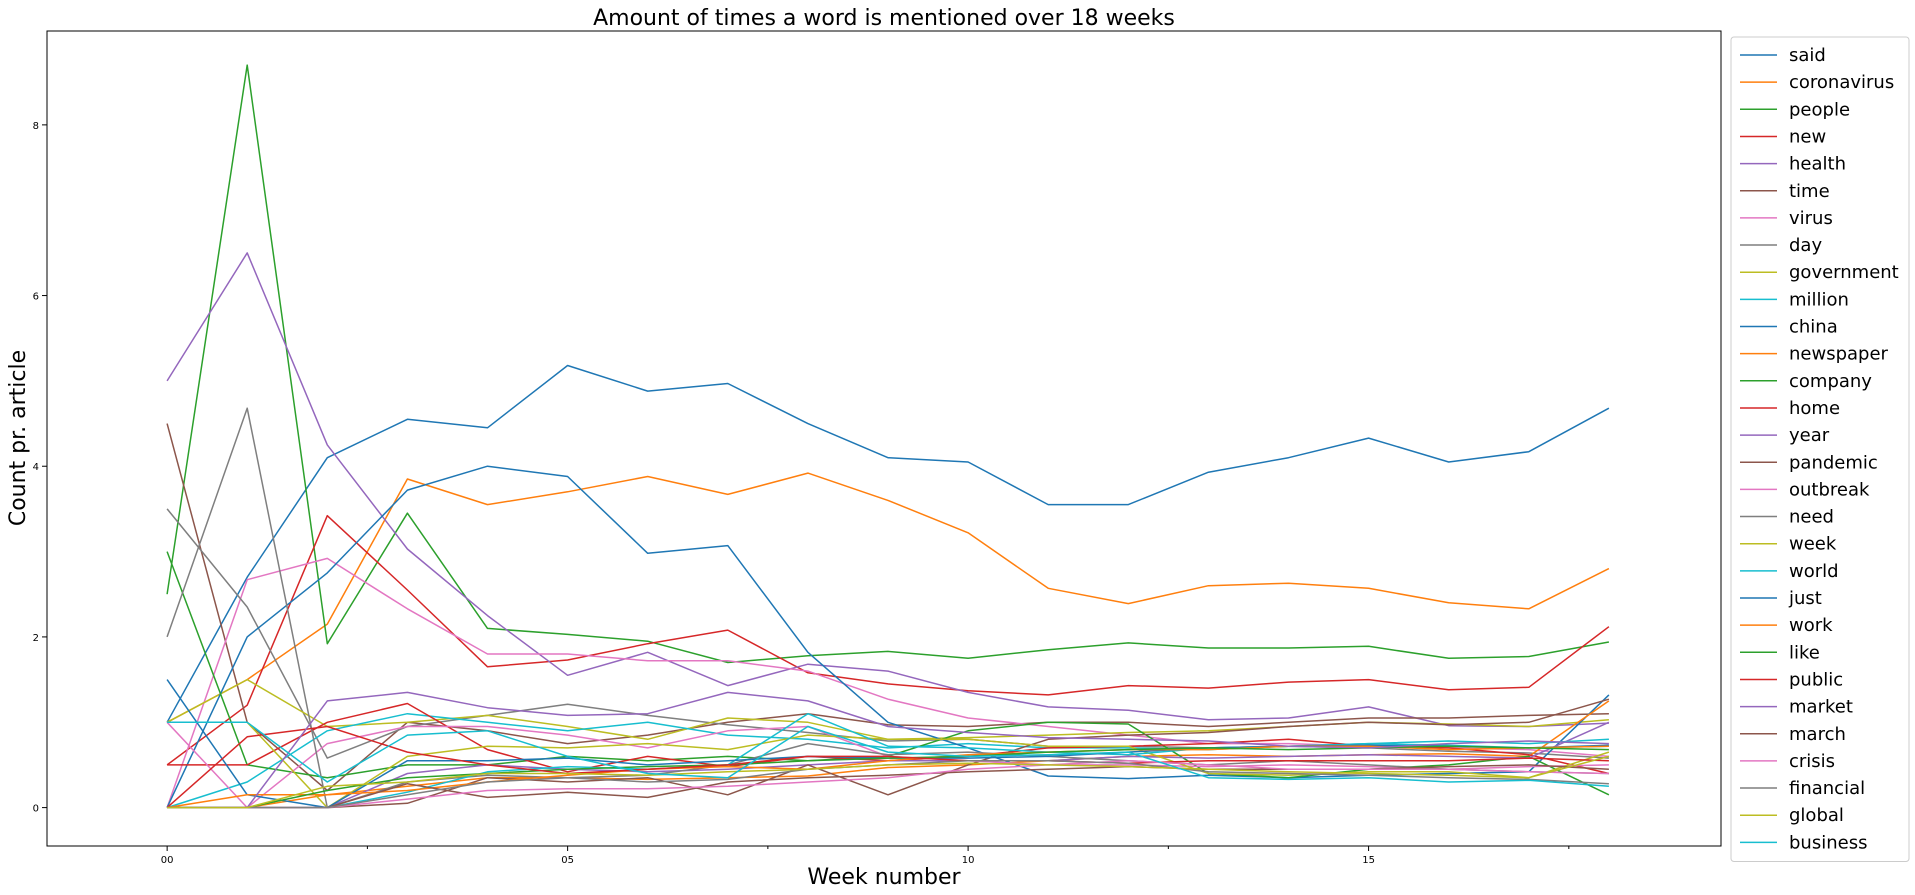 The image size is (1915, 895). Describe the element at coordinates (1809, 191) in the screenshot. I see `legend-label-time: time` at that location.